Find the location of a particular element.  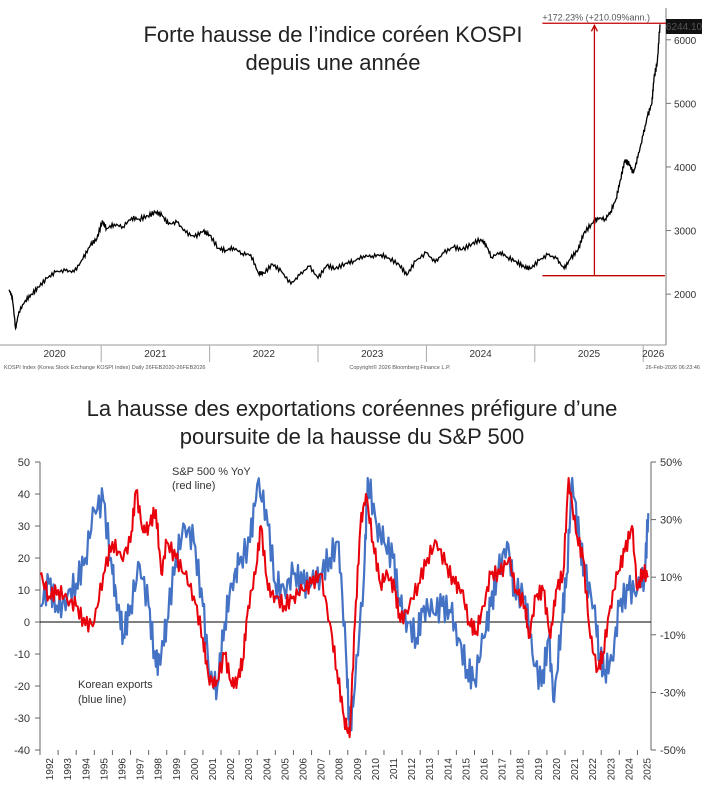

x-tick-label: 2009 is located at coordinates (358, 769).